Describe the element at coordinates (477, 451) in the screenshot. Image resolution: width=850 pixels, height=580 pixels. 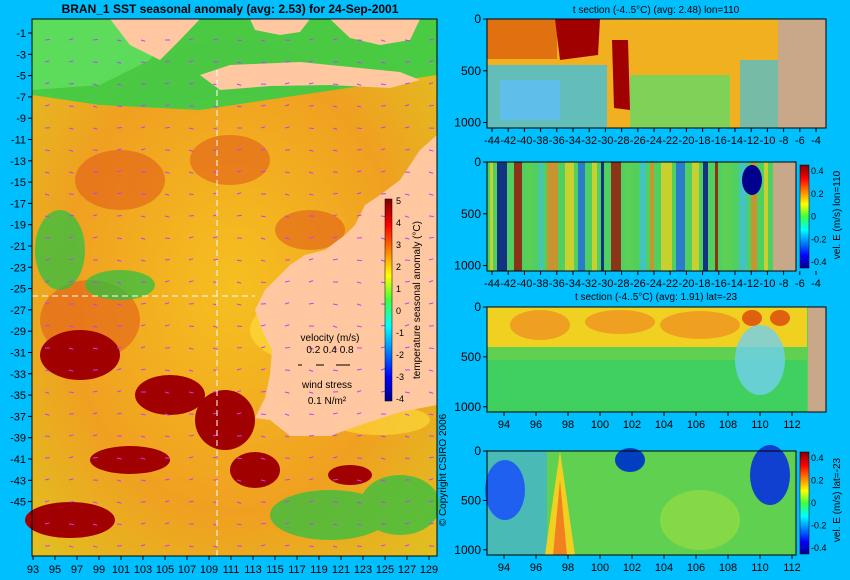
I see `panel4-y-tick-label: 0` at that location.